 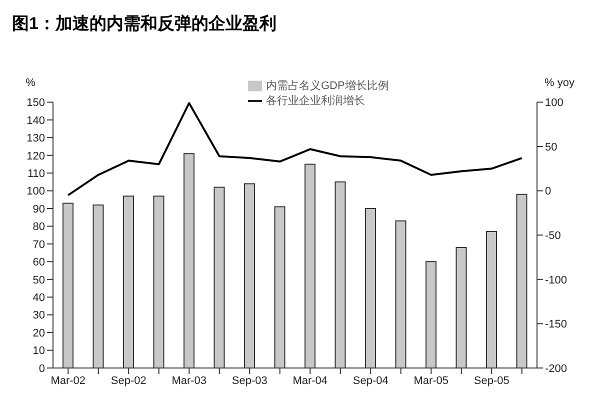 What do you see at coordinates (250, 380) in the screenshot?
I see `x-tick-label: Sep-03` at bounding box center [250, 380].